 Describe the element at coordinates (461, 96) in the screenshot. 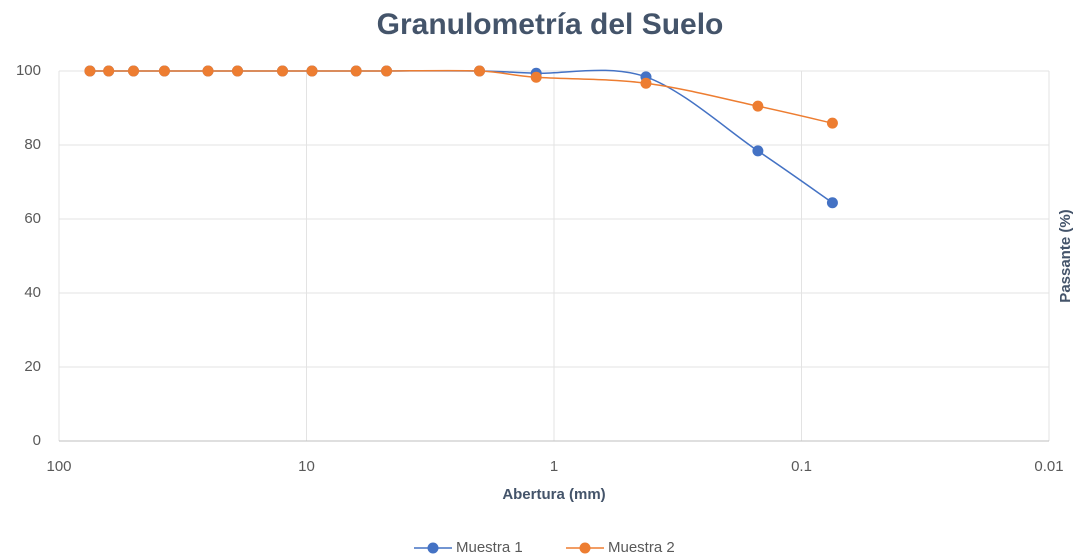

I see `series-line` at that location.